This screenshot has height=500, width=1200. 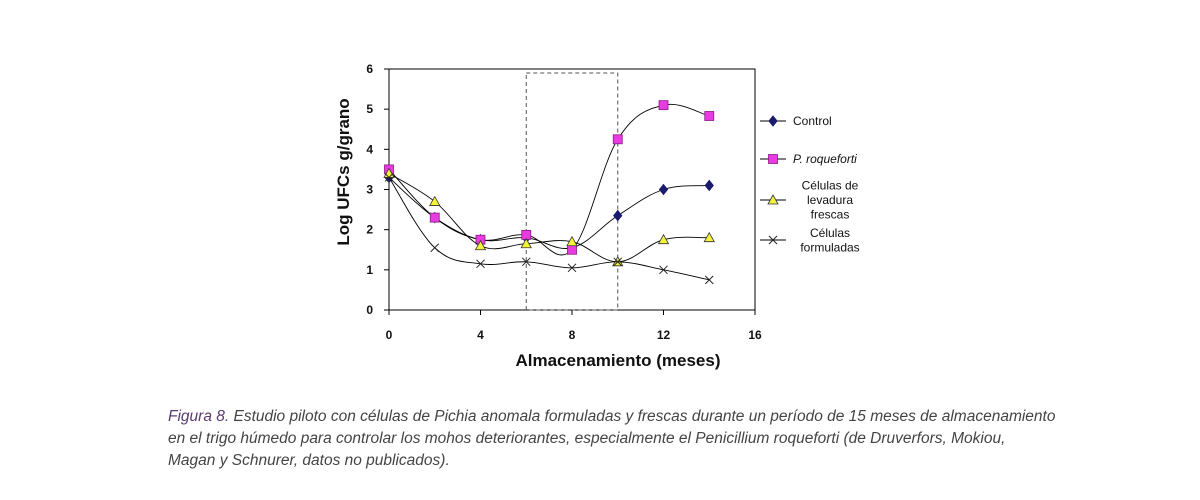 I want to click on legend-label: levadura, so click(x=830, y=200).